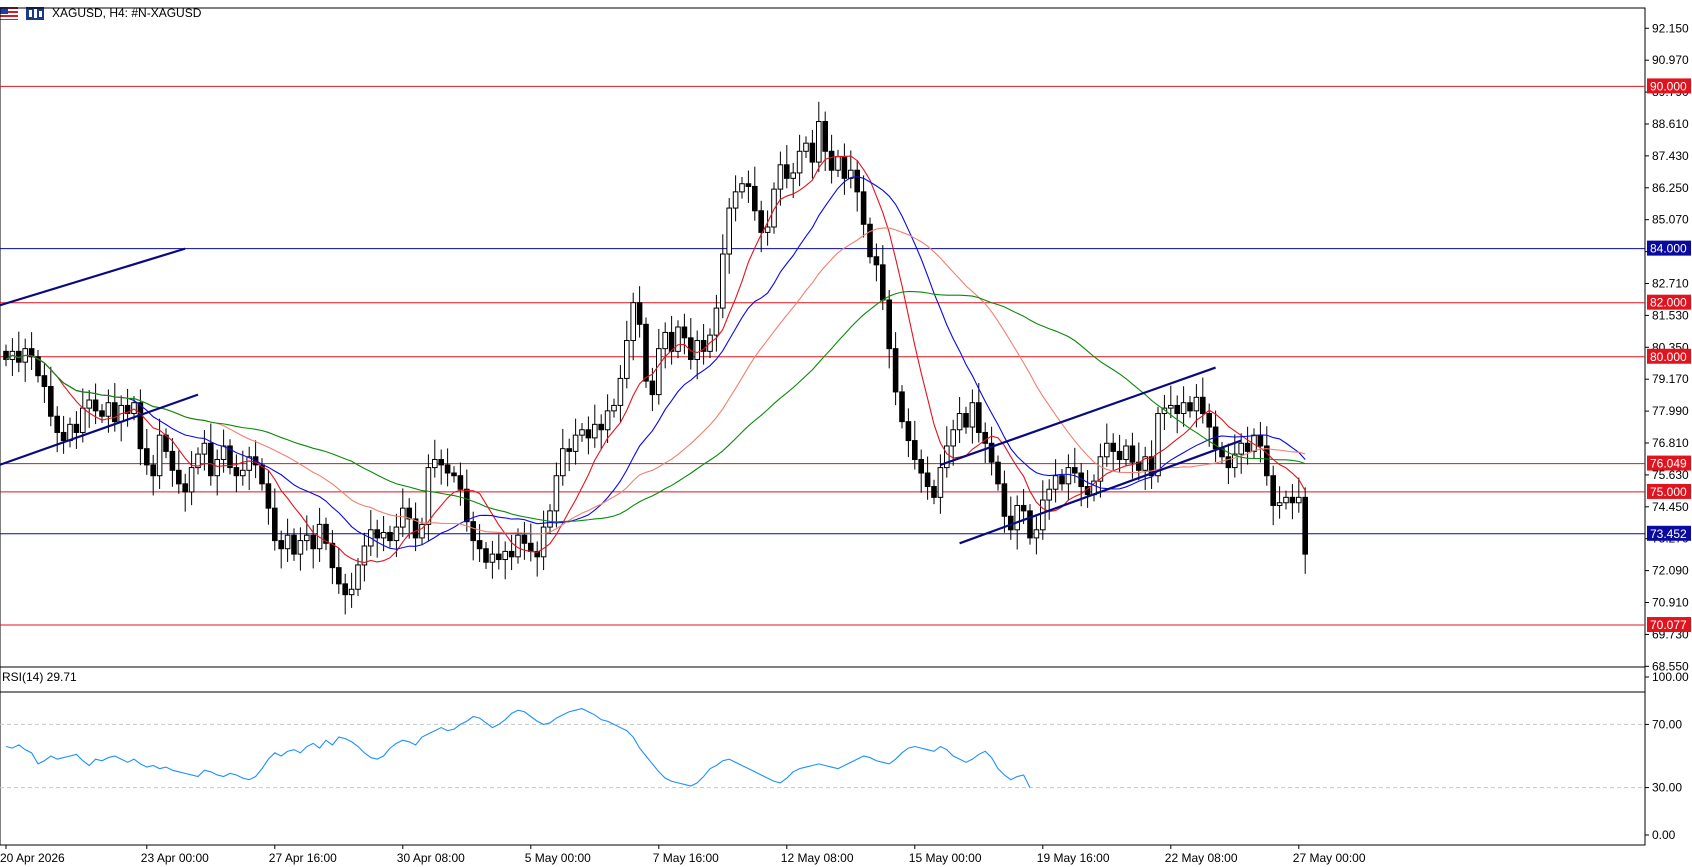  Describe the element at coordinates (1670, 443) in the screenshot. I see `y-tick-label: 76.810` at that location.